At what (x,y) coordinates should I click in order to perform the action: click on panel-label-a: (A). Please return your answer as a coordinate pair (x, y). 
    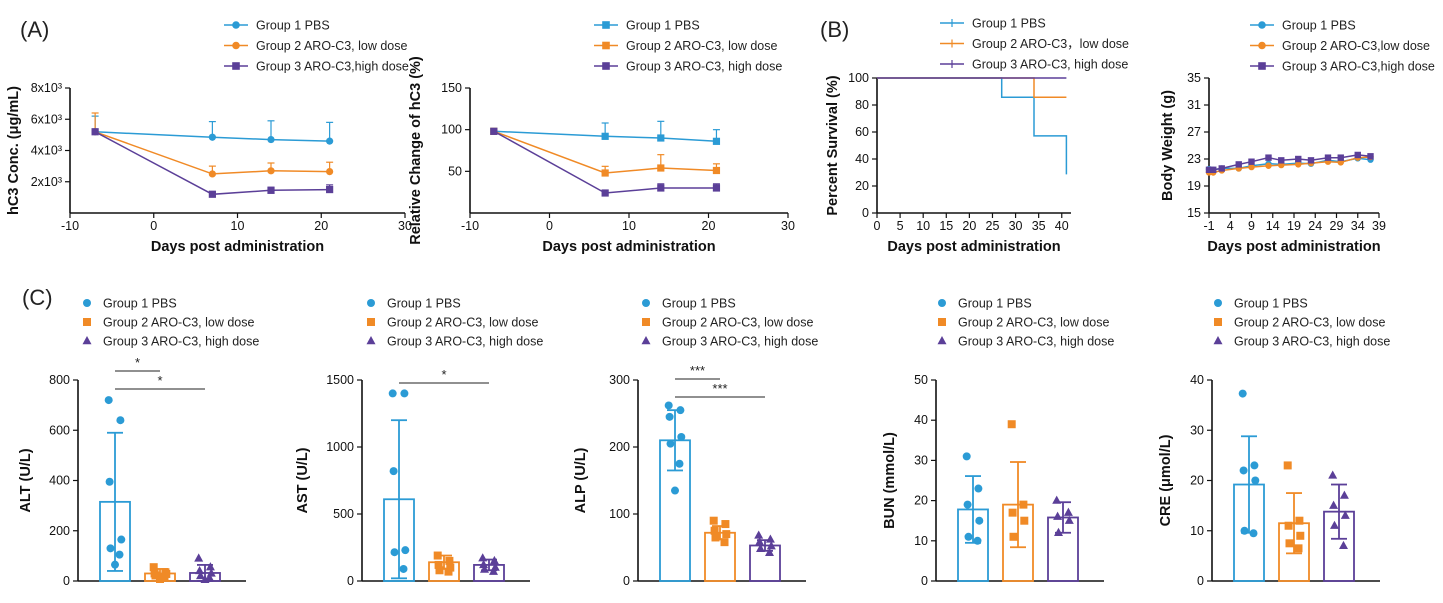
    Looking at the image, I should click on (34, 29).